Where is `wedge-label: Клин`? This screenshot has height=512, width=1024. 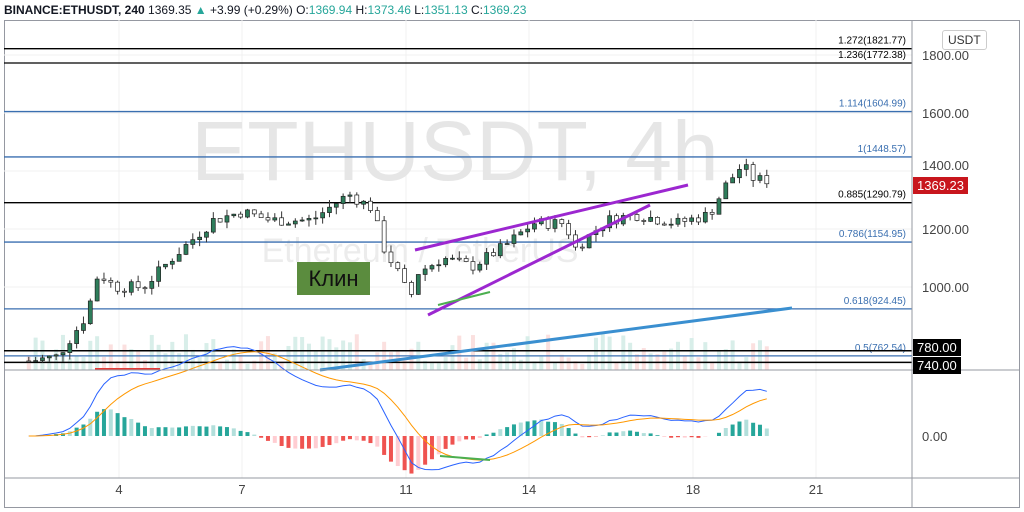
wedge-label: Клин is located at coordinates (333, 278).